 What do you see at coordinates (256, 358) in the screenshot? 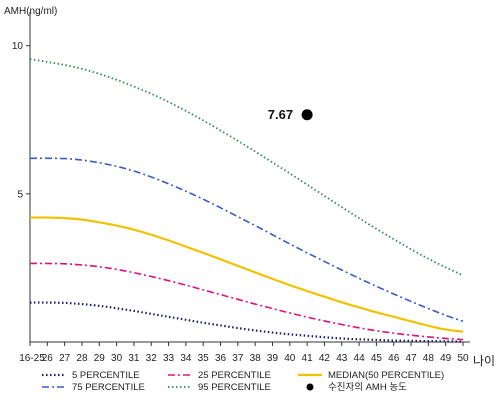
I see `x-tick-label: 38` at bounding box center [256, 358].